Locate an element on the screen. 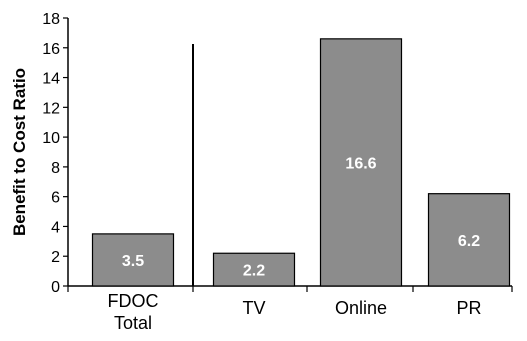 The height and width of the screenshot is (341, 527). y-tick-label: 14 is located at coordinates (51, 79).